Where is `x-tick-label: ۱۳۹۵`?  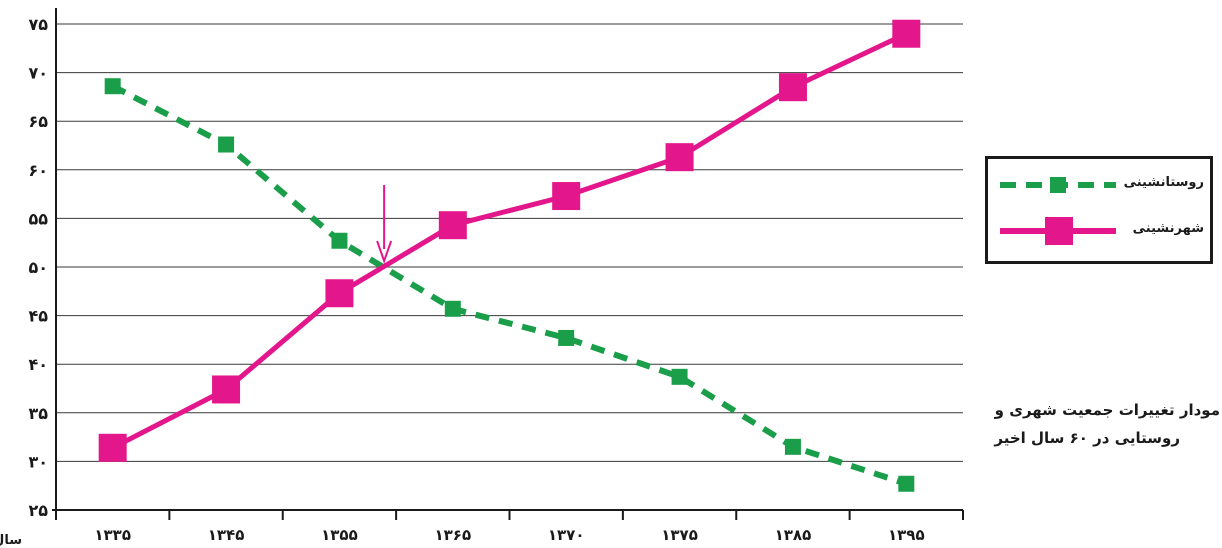
x-tick-label: ۱۳۹۵ is located at coordinates (906, 535).